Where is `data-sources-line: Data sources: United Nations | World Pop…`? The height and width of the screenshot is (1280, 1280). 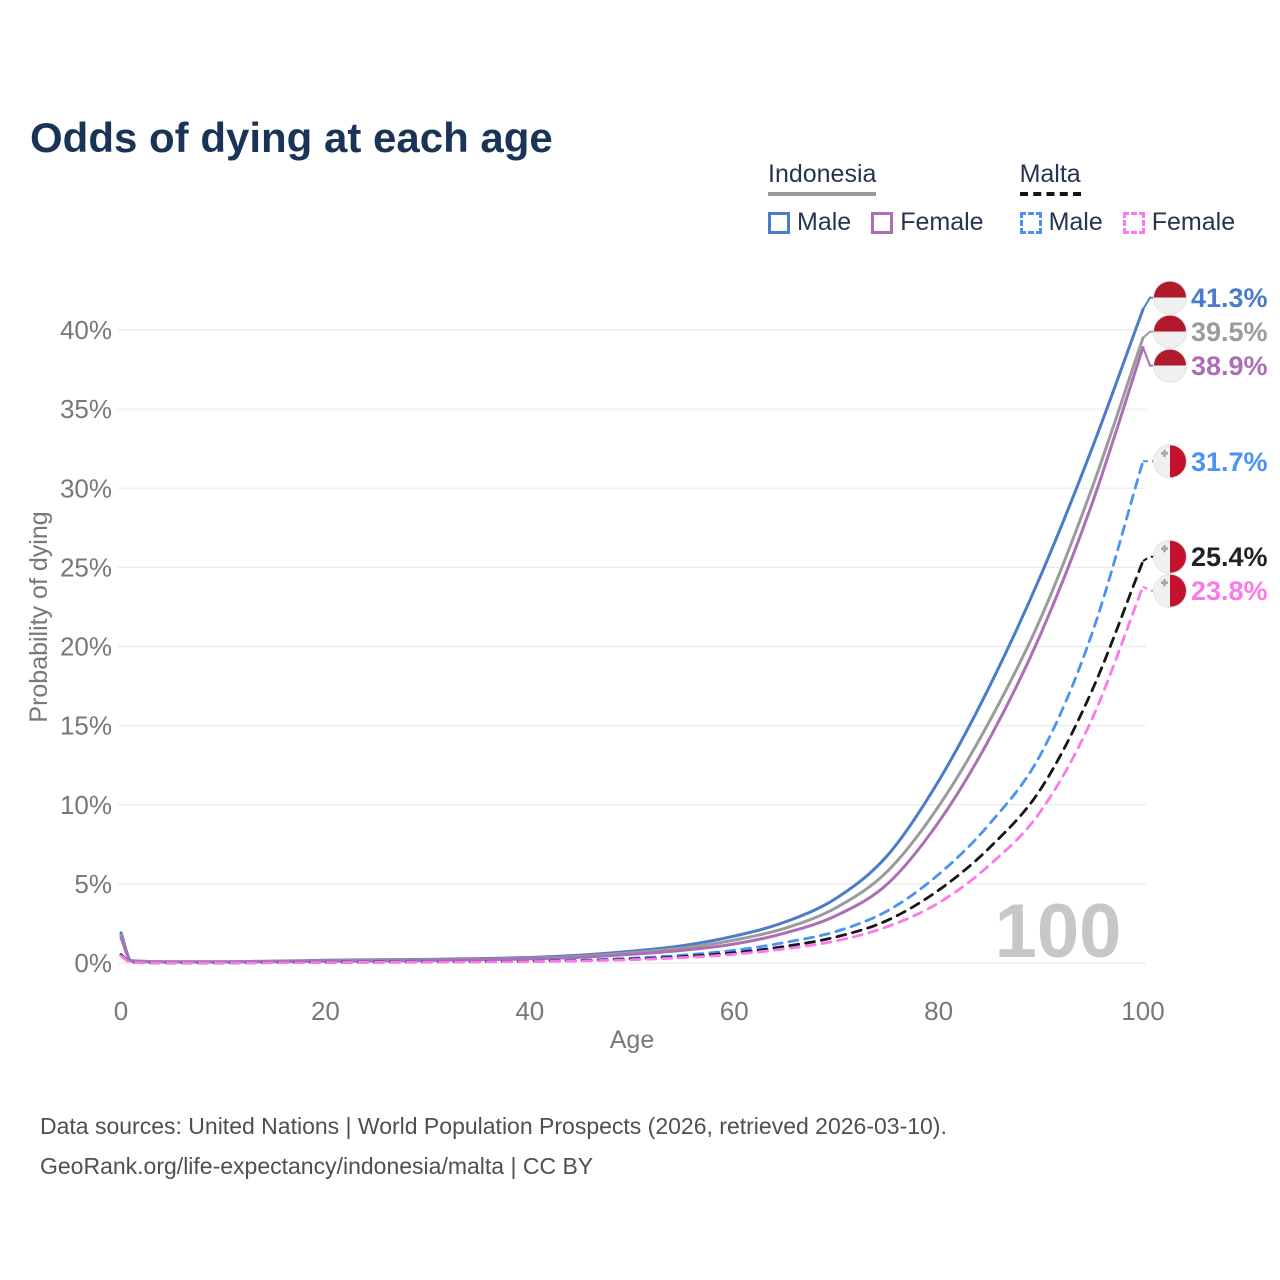
data-sources-line: Data sources: United Nations | World Pop… is located at coordinates (493, 1126).